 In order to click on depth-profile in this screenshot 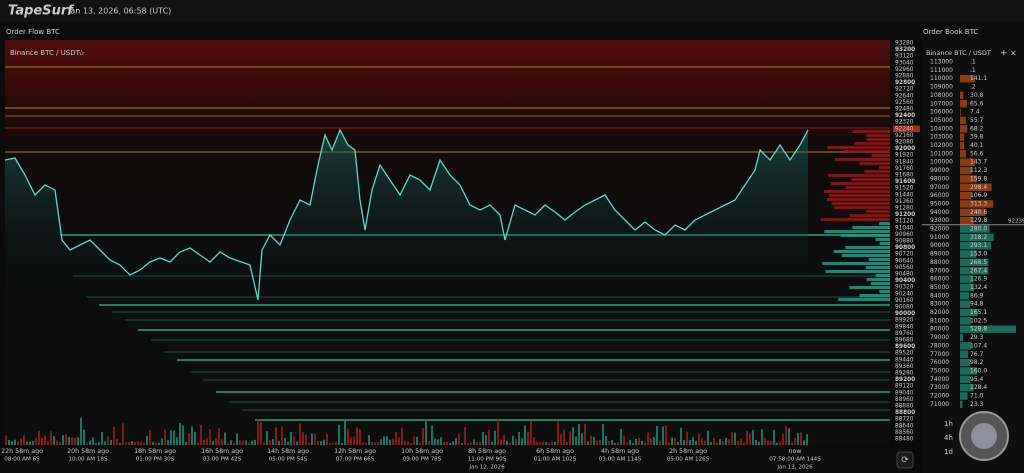, I will do `click(855, 215)`.